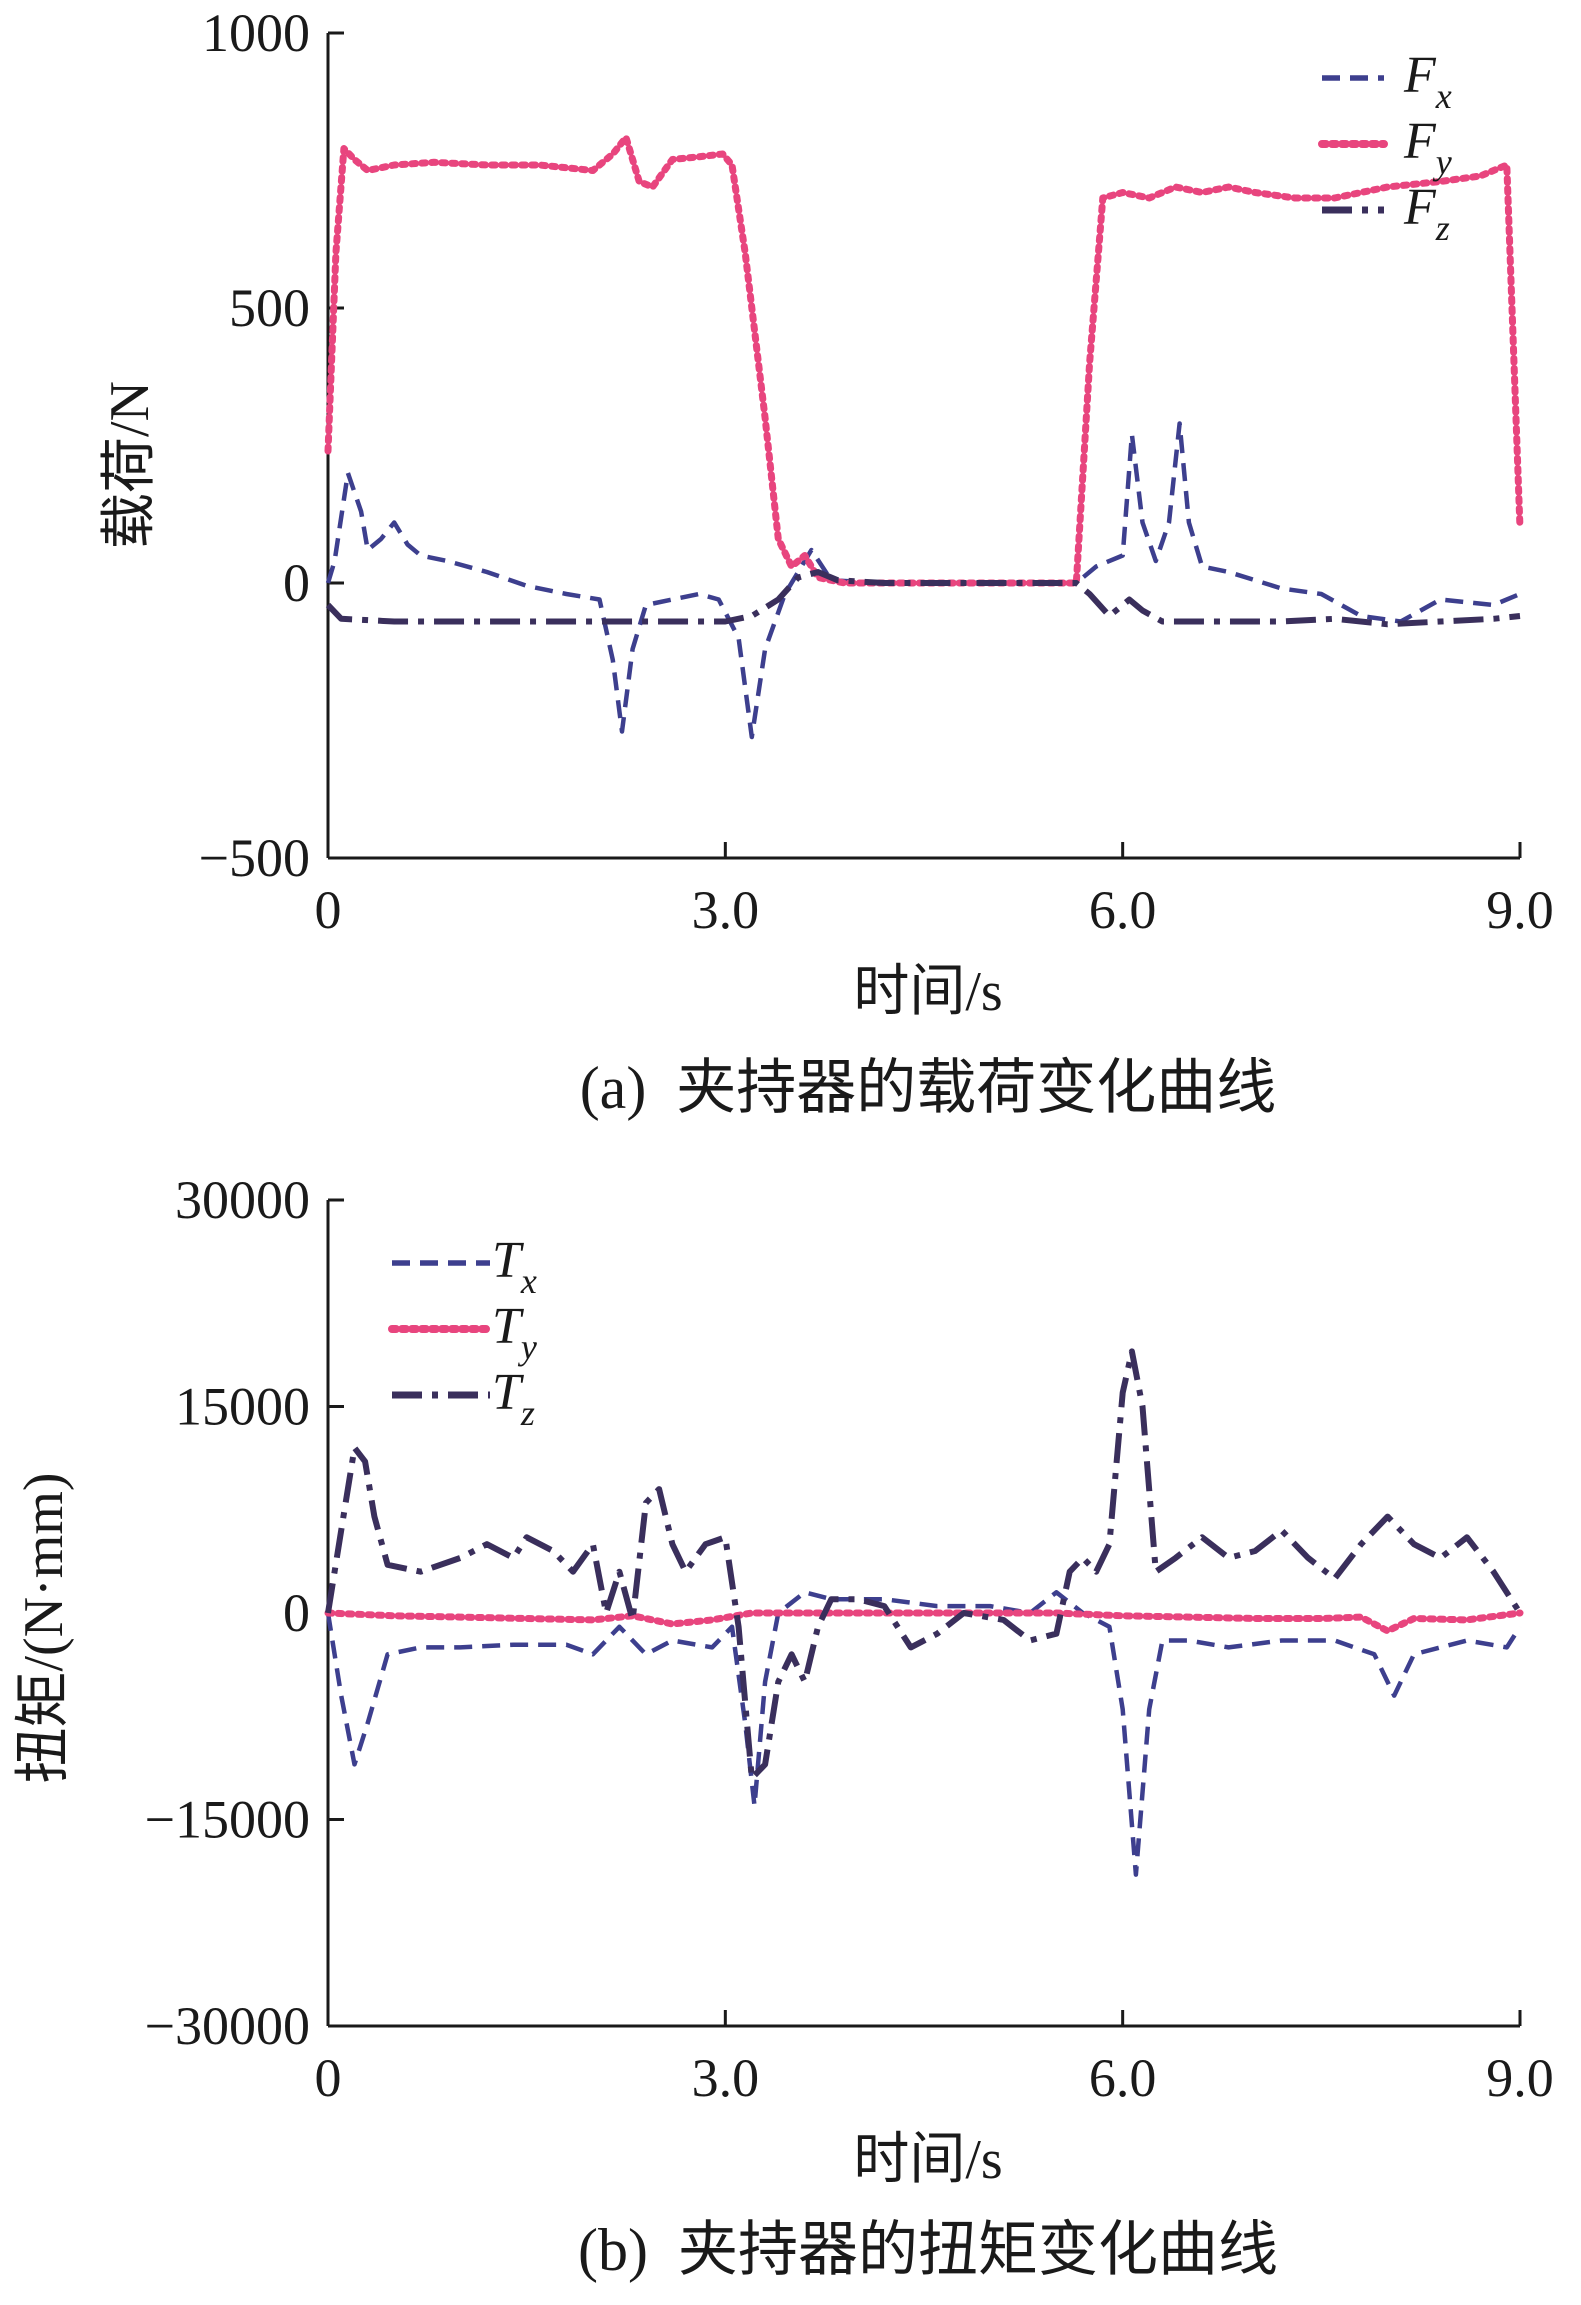 The image size is (1581, 2305). I want to click on y-tick-label: −15000, so click(227, 1820).